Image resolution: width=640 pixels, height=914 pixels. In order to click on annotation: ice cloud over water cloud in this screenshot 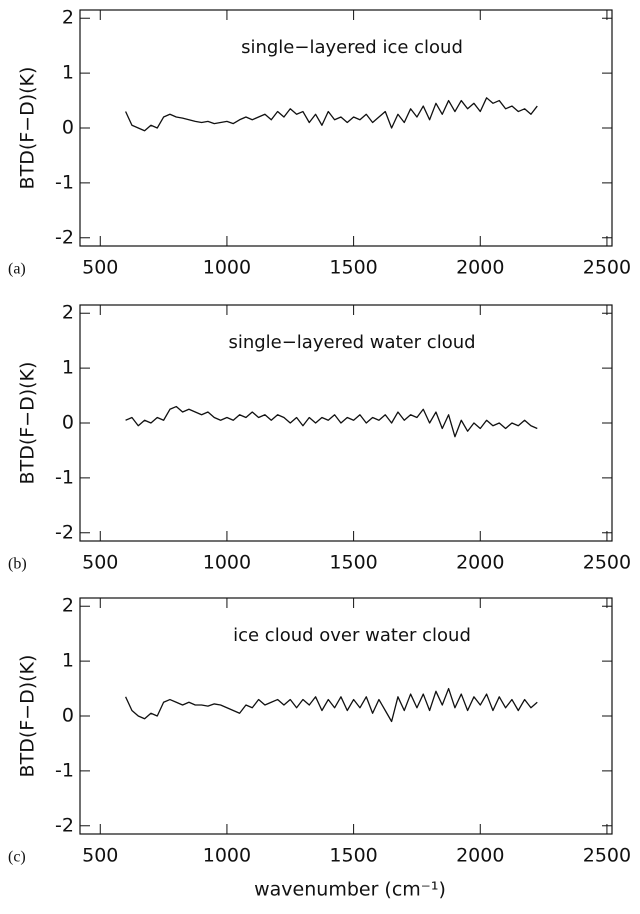, I will do `click(352, 635)`.